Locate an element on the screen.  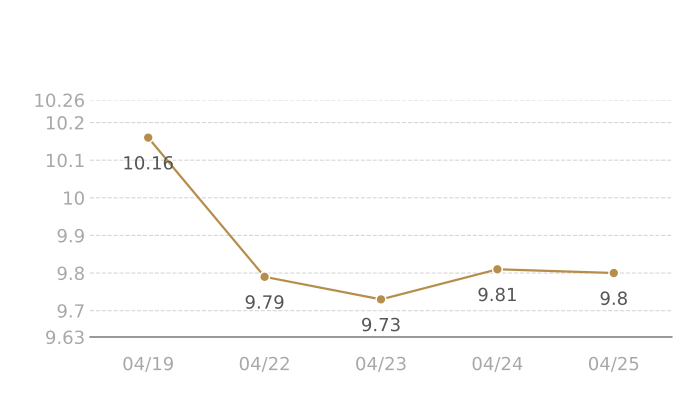
y-tick-label: 10.2 is located at coordinates (65, 123).